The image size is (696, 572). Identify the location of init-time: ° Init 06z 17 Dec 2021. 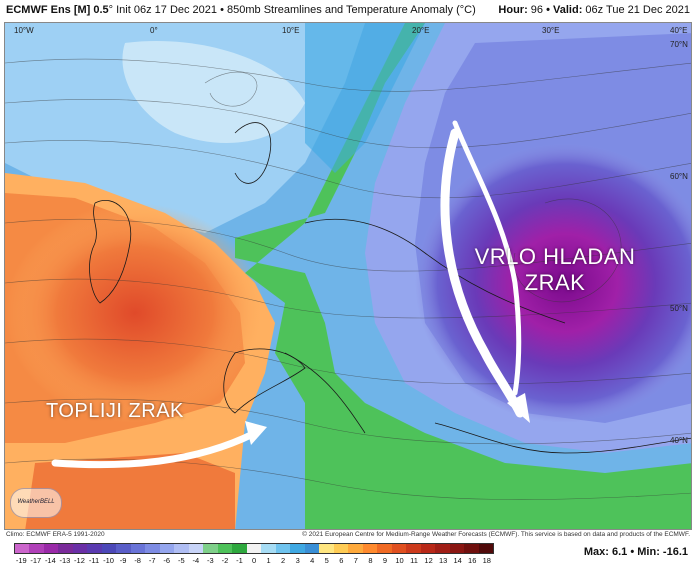
(163, 10).